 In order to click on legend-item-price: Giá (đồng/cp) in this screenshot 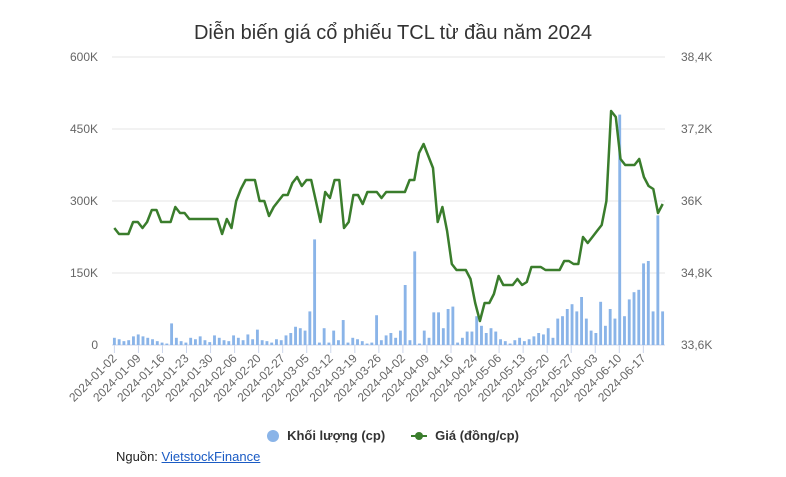, I will do `click(465, 435)`.